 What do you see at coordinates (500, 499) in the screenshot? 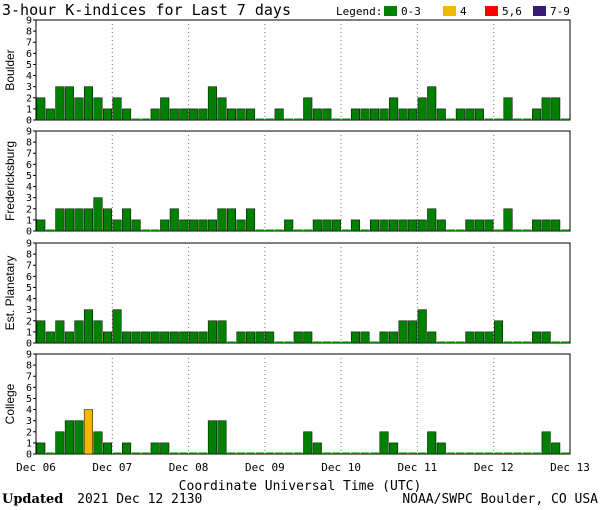
I see `footer-credit: NOAA/SWPC Boulder, CO USA` at bounding box center [500, 499].